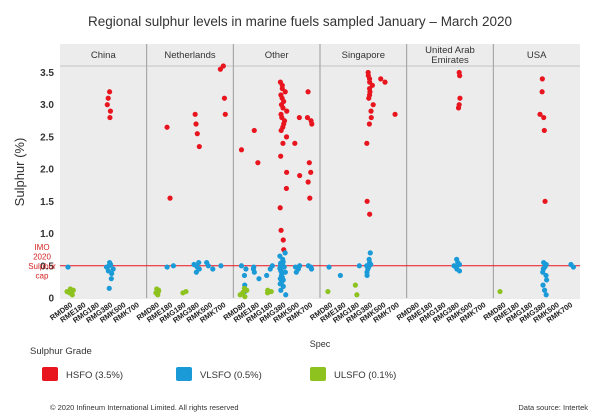 The height and width of the screenshot is (418, 600). I want to click on panel-label: China, so click(104, 55).